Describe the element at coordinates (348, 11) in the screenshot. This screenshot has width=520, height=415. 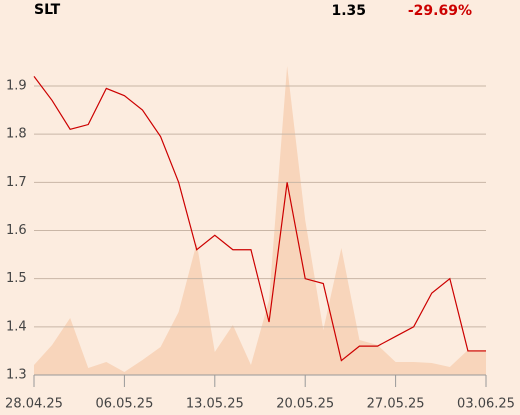
I see `price: 1.35` at that location.